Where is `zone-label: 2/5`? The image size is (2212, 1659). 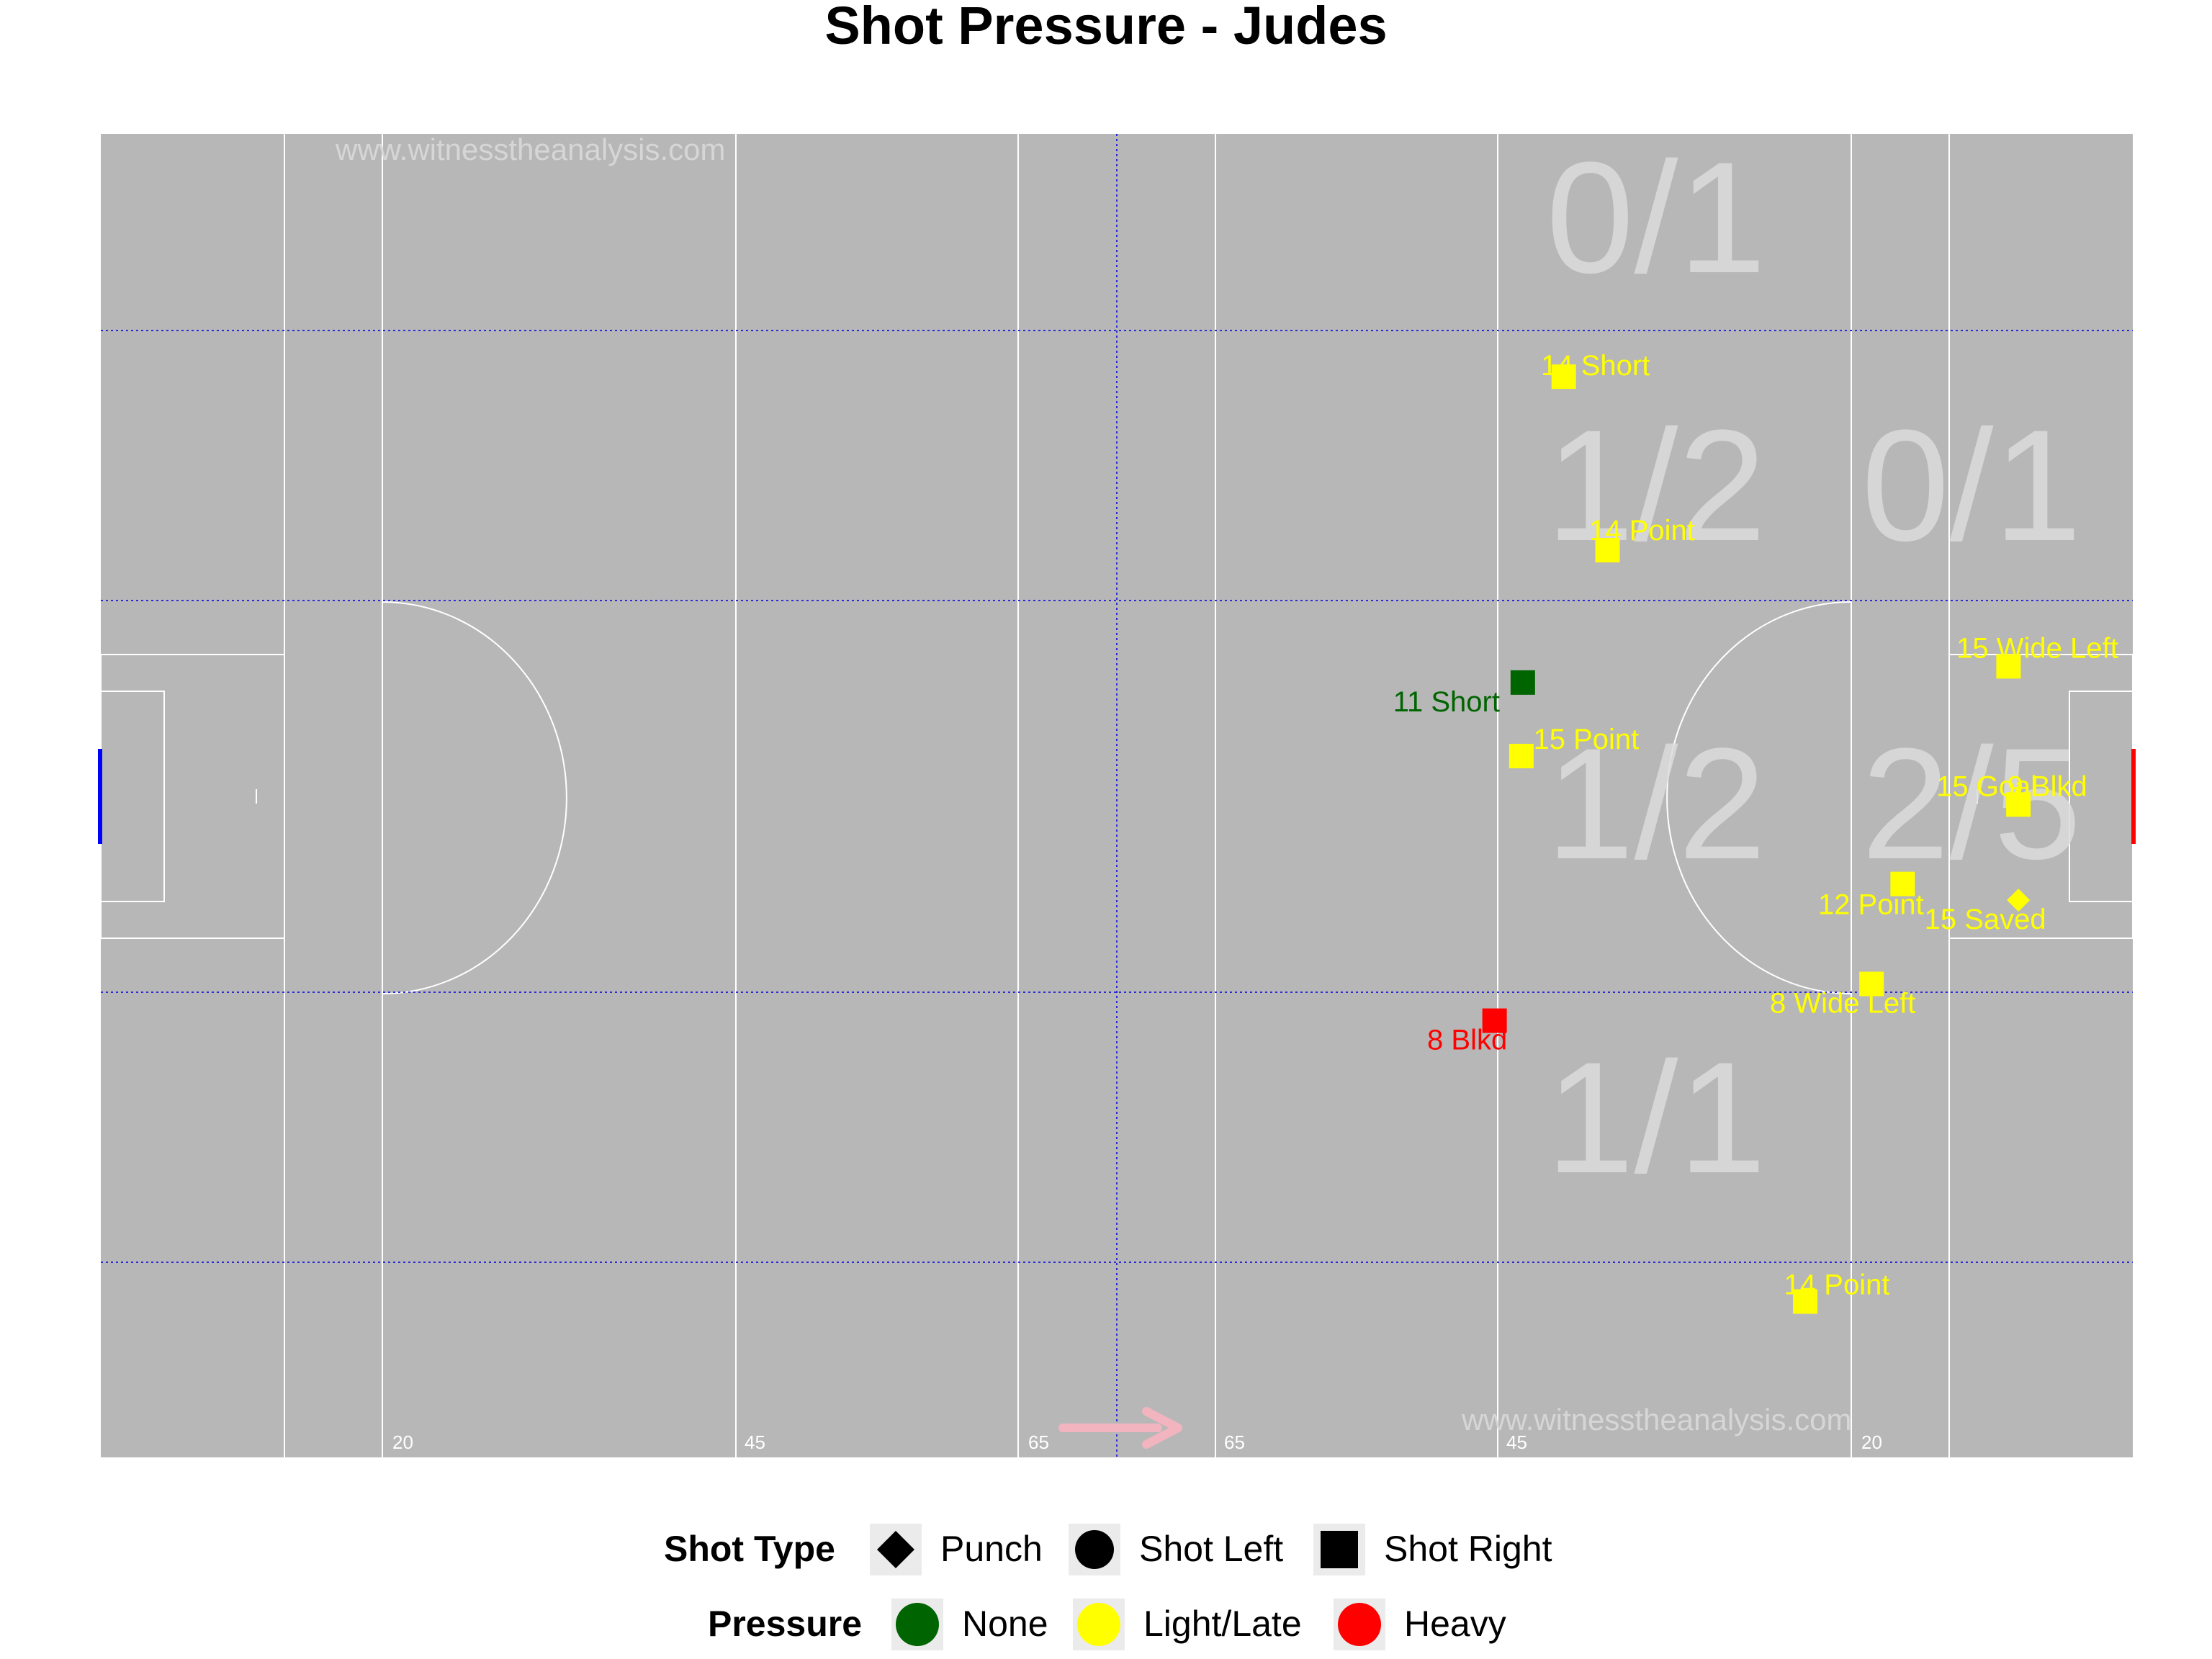 zone-label: 2/5 is located at coordinates (1971, 803).